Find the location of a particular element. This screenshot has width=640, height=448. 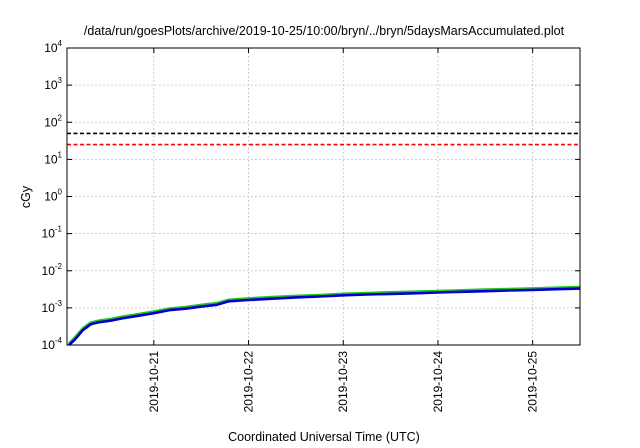

x-axis-label: Coordinated Universal Time (UTC) is located at coordinates (324, 437).